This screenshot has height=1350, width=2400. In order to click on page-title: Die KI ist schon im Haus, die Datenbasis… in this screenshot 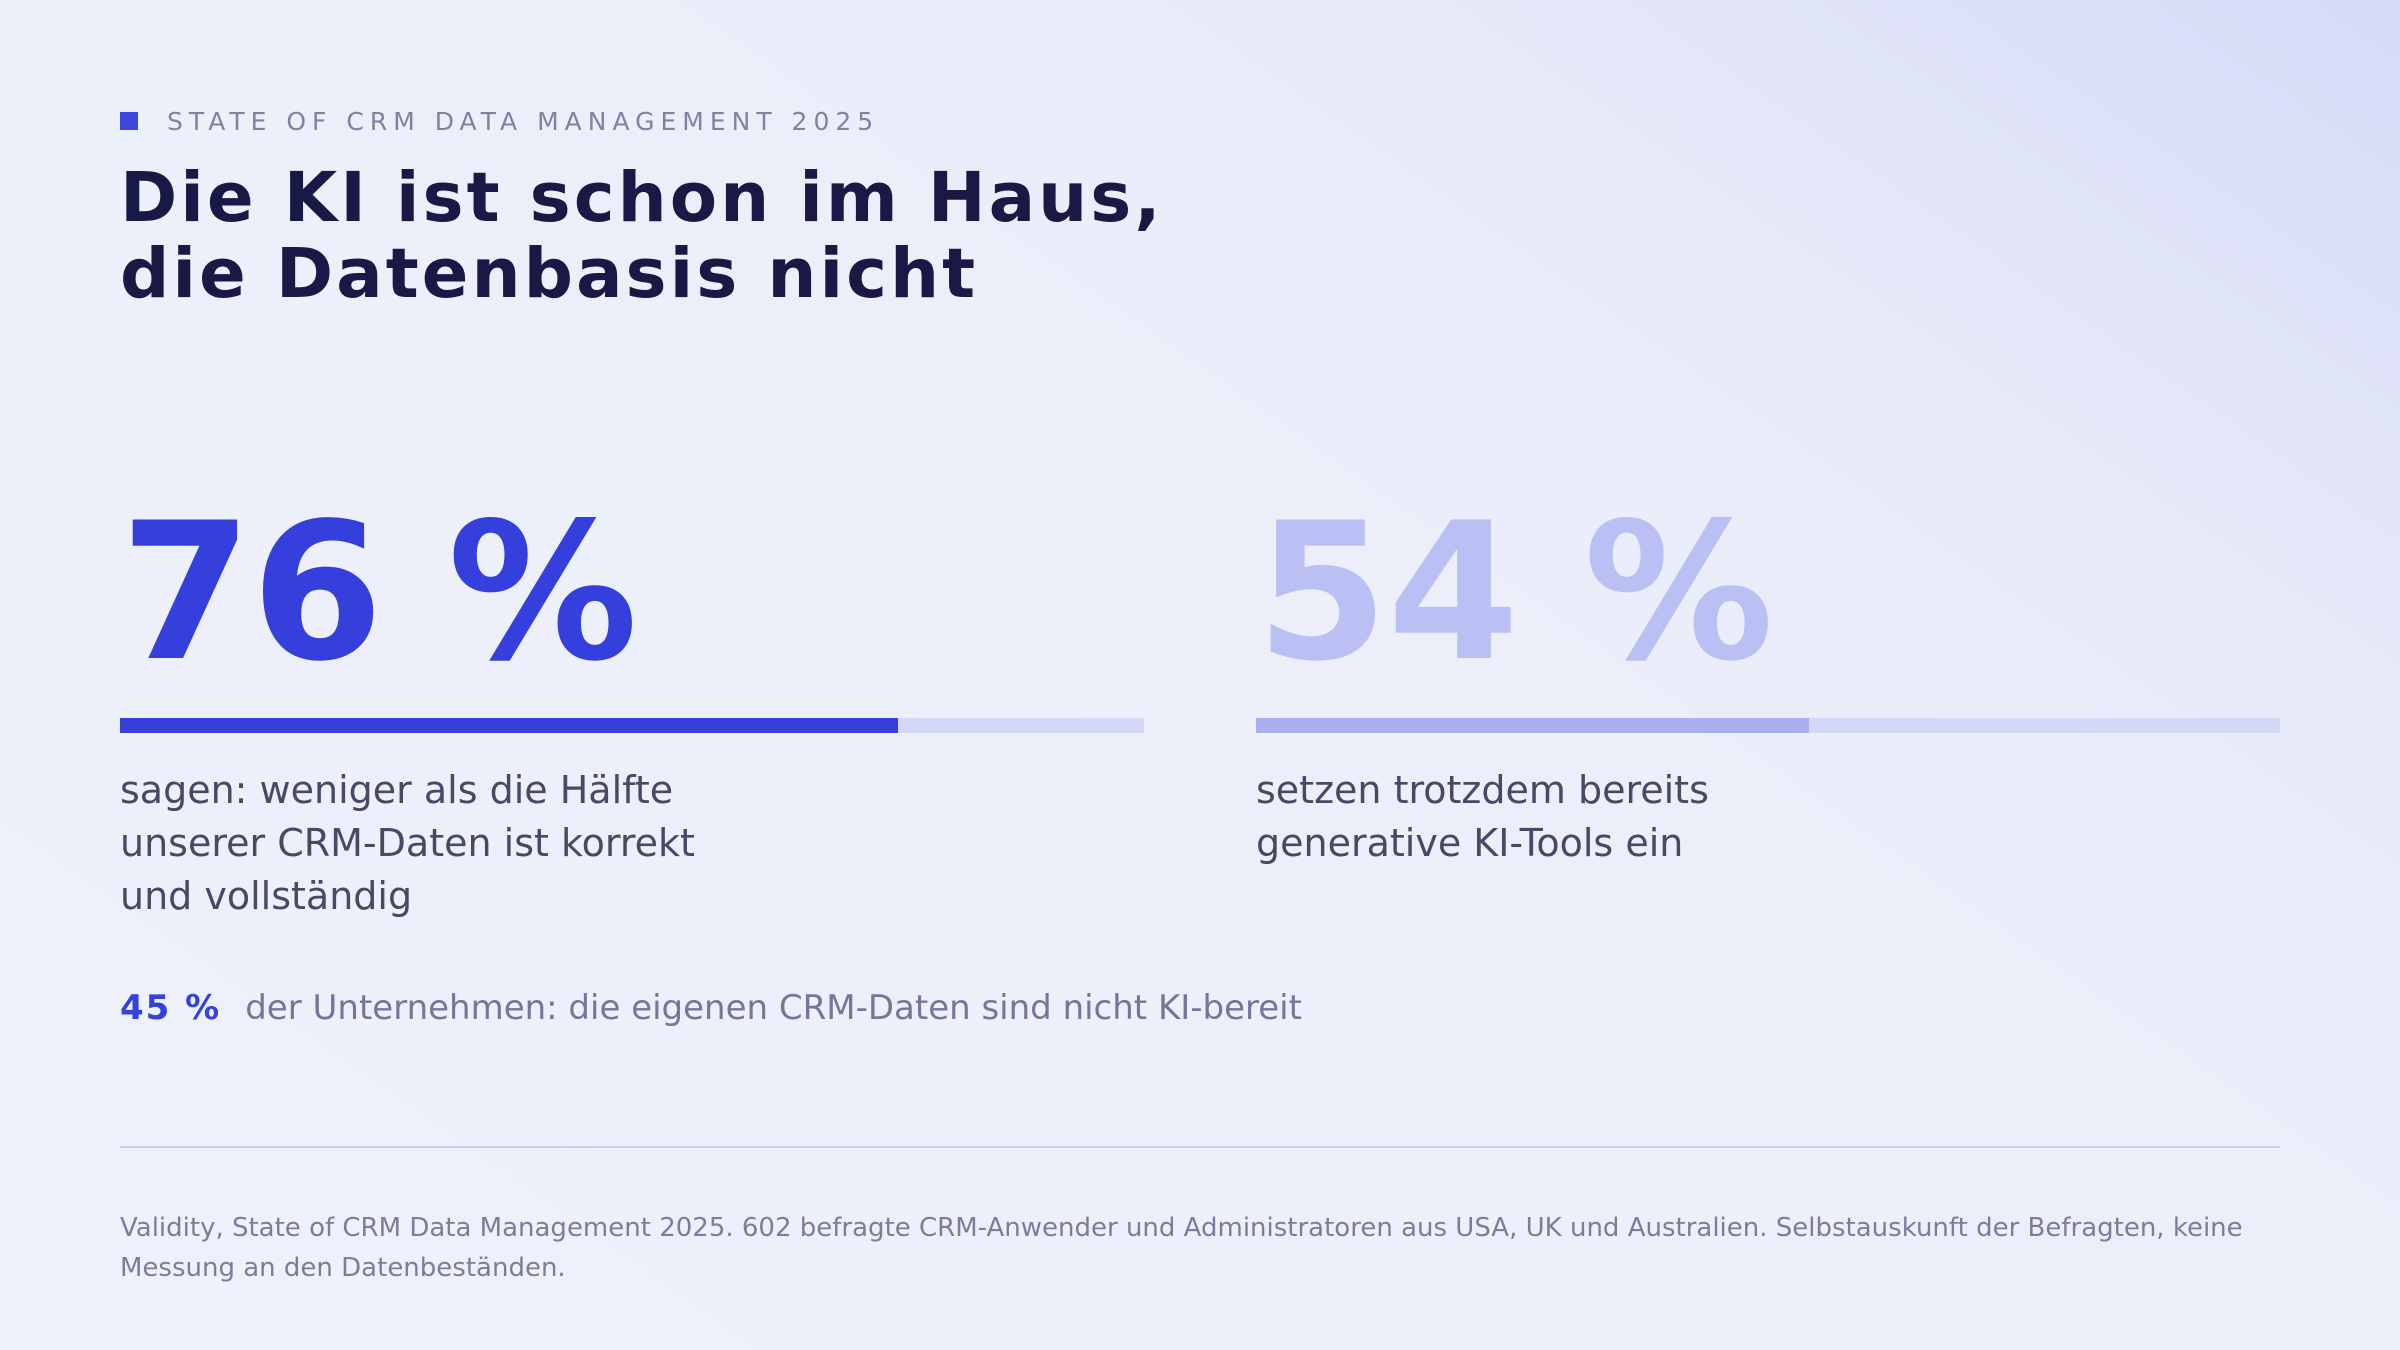, I will do `click(670, 236)`.